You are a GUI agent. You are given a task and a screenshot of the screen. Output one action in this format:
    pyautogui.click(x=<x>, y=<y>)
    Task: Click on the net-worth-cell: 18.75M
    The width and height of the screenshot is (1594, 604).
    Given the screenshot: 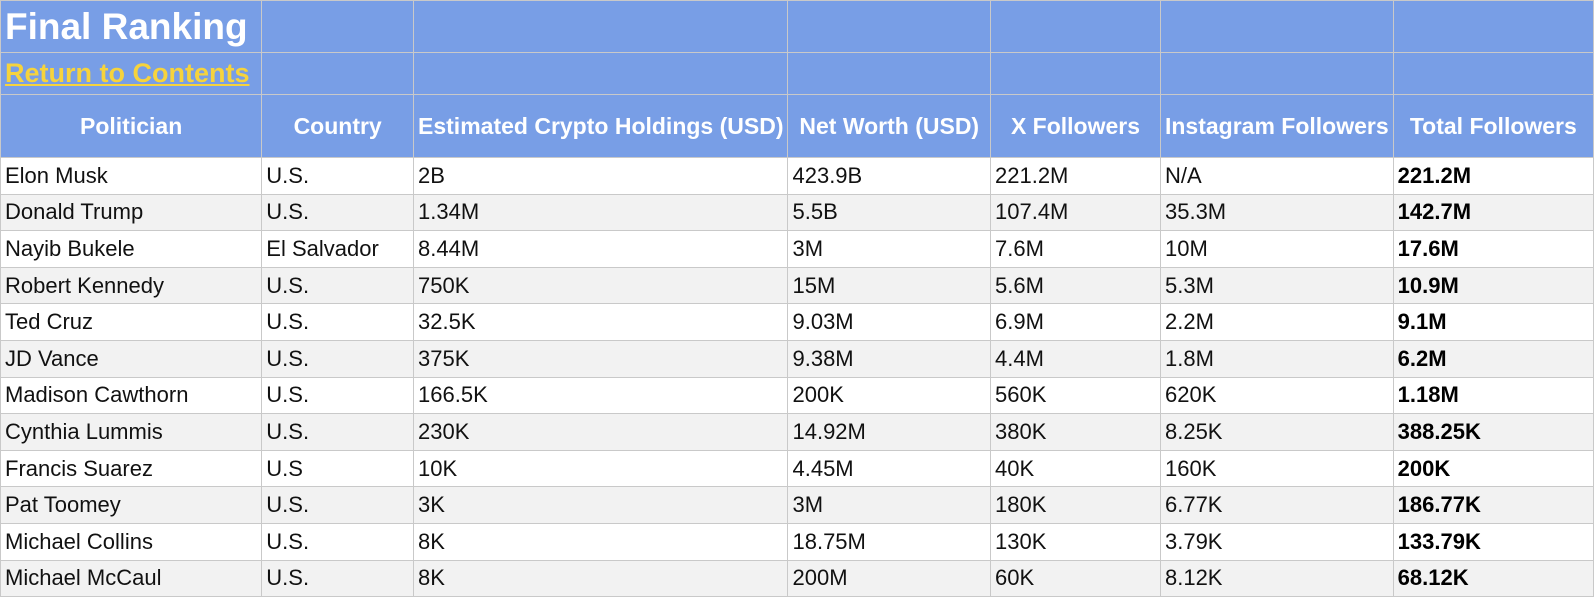 What is the action you would take?
    pyautogui.click(x=889, y=541)
    